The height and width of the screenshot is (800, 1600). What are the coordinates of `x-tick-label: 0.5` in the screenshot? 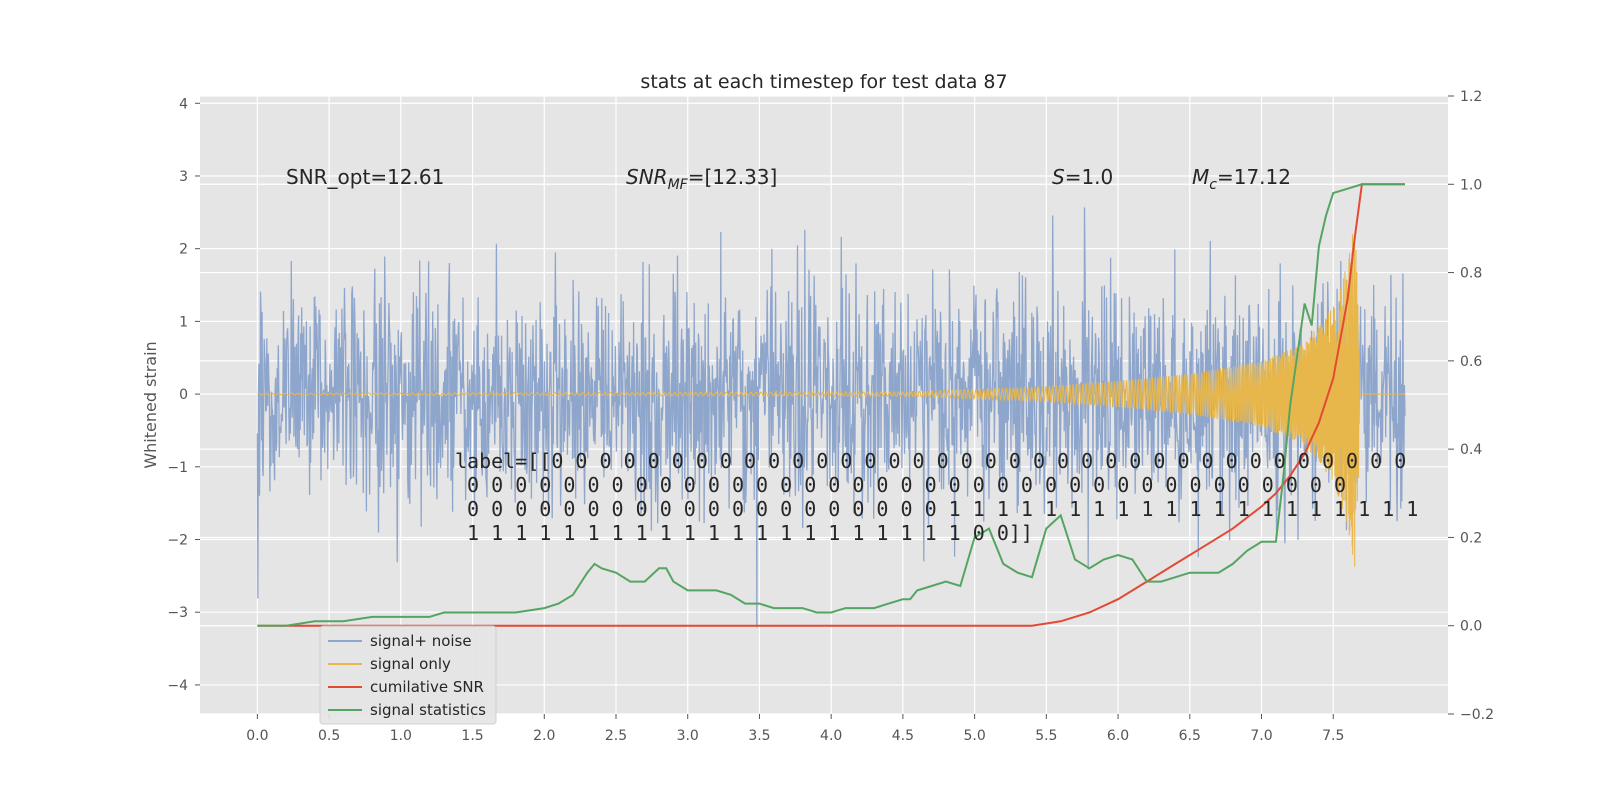 It's located at (329, 736).